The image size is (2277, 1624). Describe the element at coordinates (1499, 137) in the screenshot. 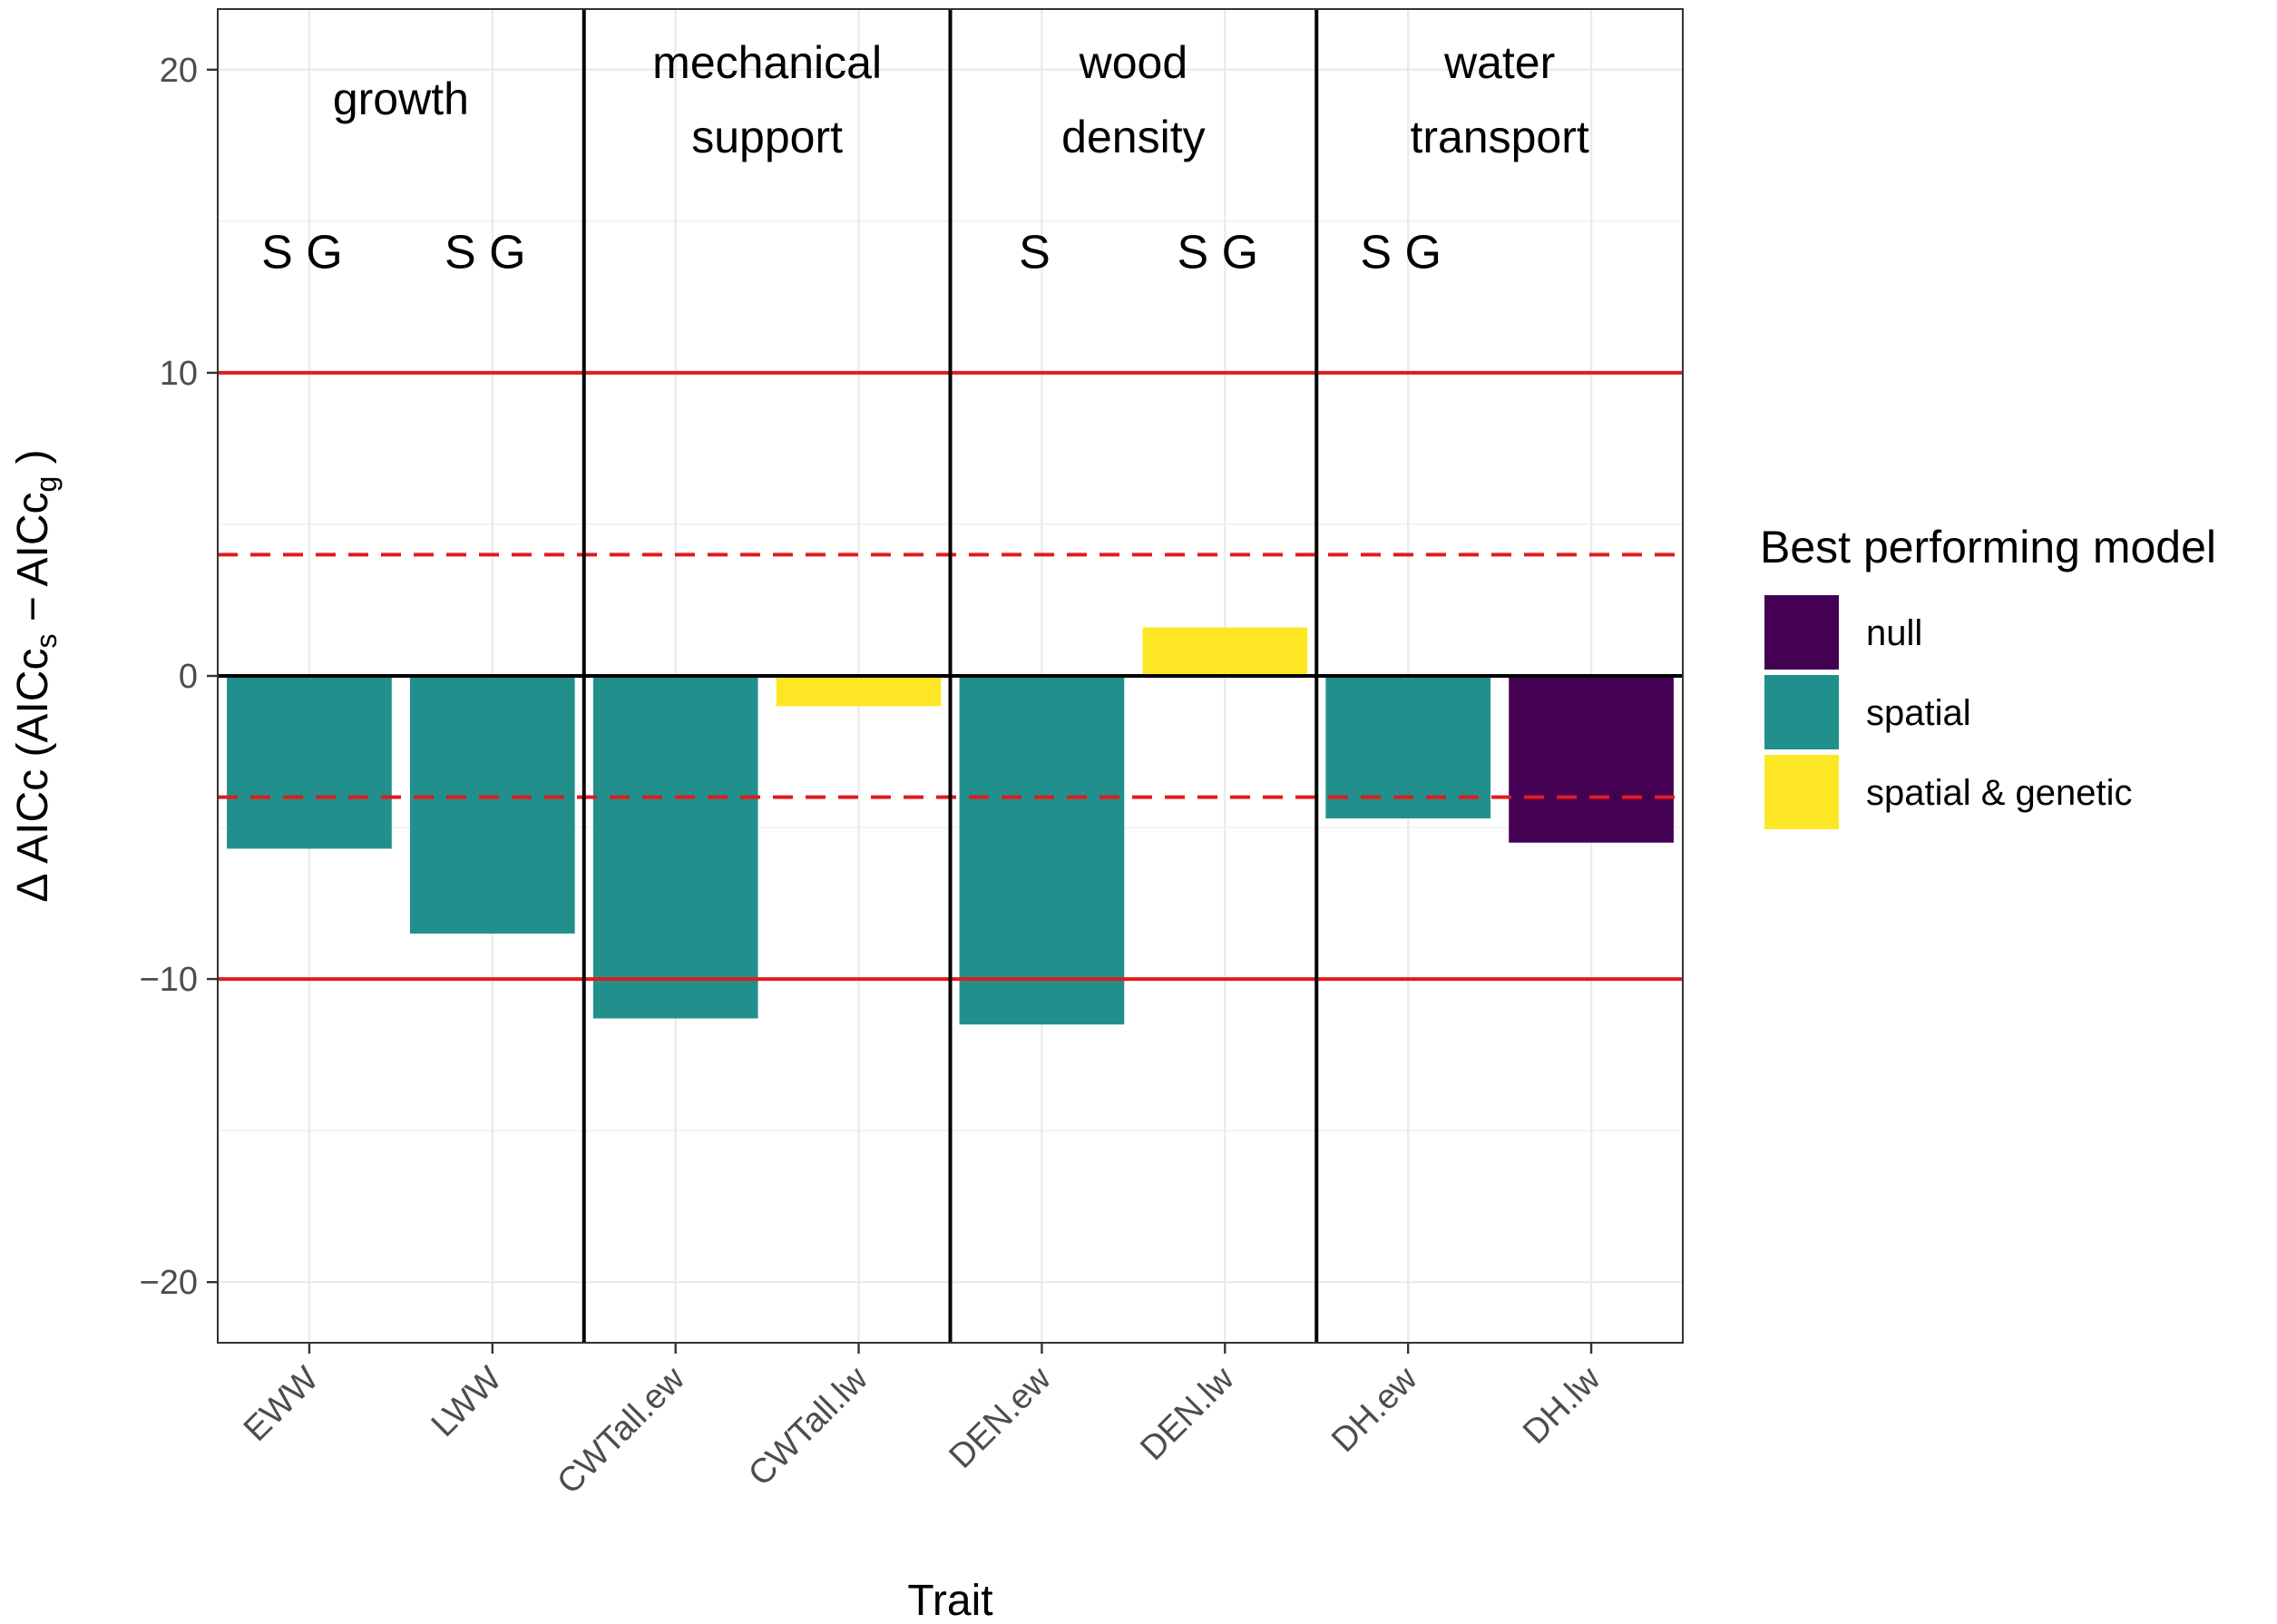

I see `group-label-transport: transport` at that location.